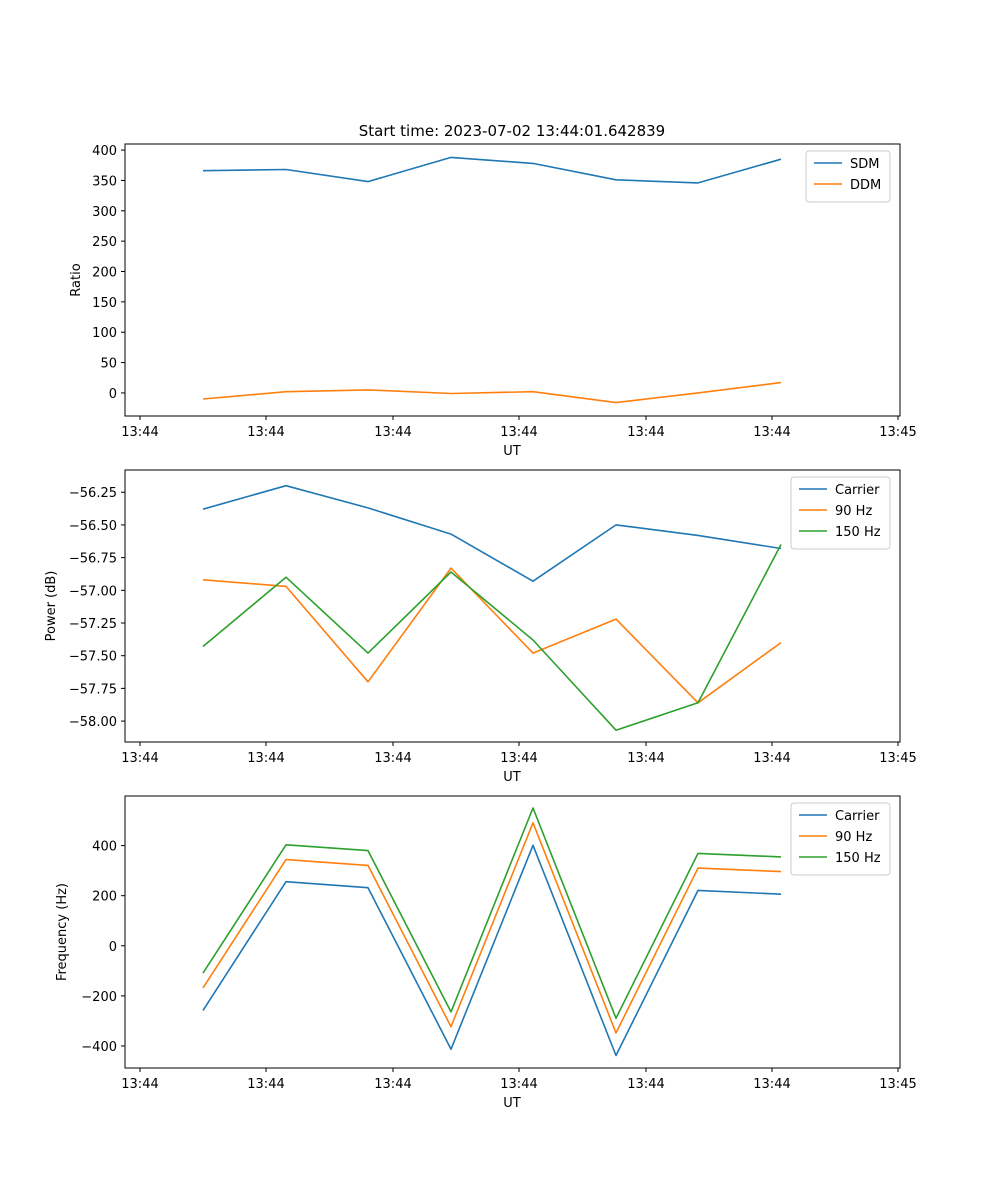  What do you see at coordinates (492, 392) in the screenshot?
I see `series-line-ddm` at bounding box center [492, 392].